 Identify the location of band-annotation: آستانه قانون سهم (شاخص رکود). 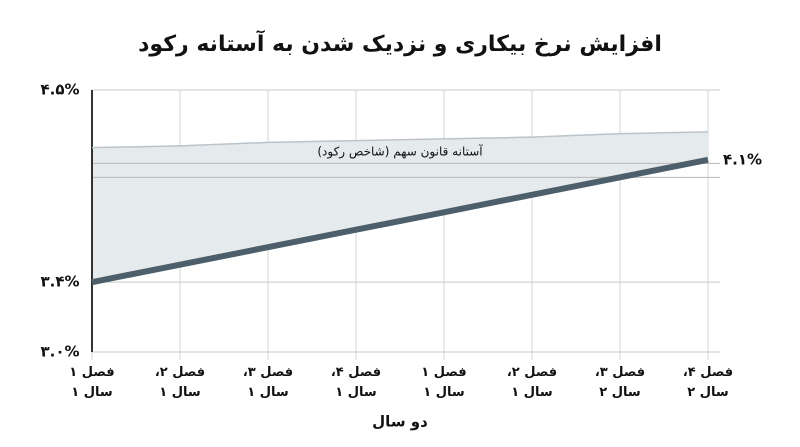
(400, 152).